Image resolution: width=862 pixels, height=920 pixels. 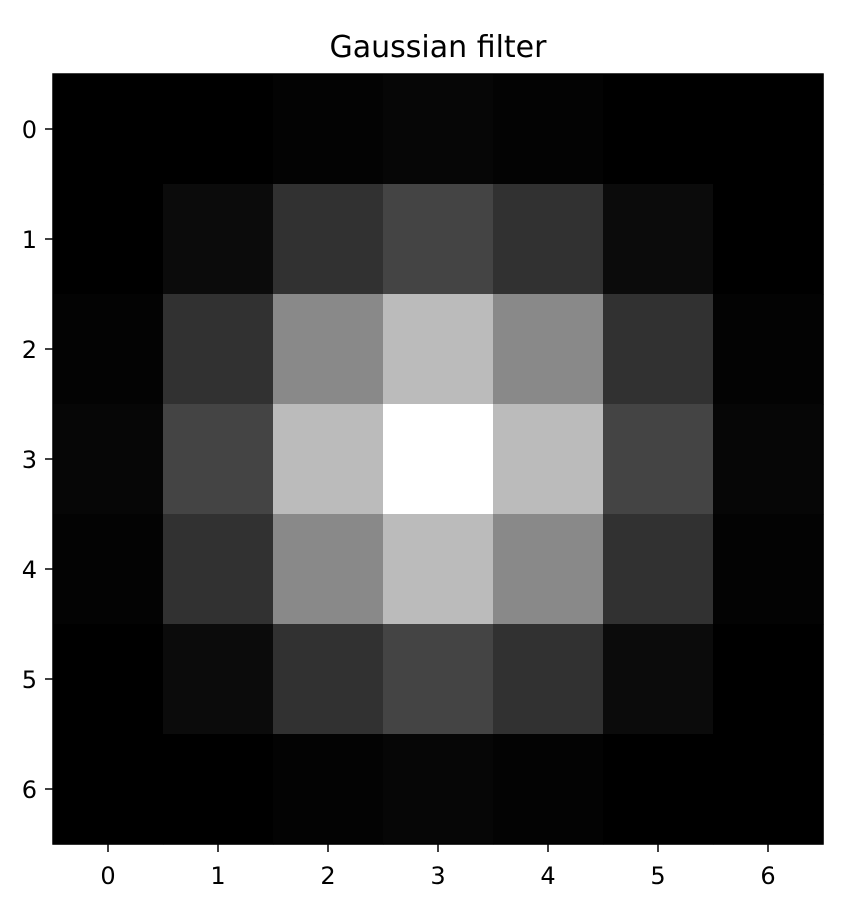 I want to click on heatmap-cell-r5-c0, so click(x=108, y=679).